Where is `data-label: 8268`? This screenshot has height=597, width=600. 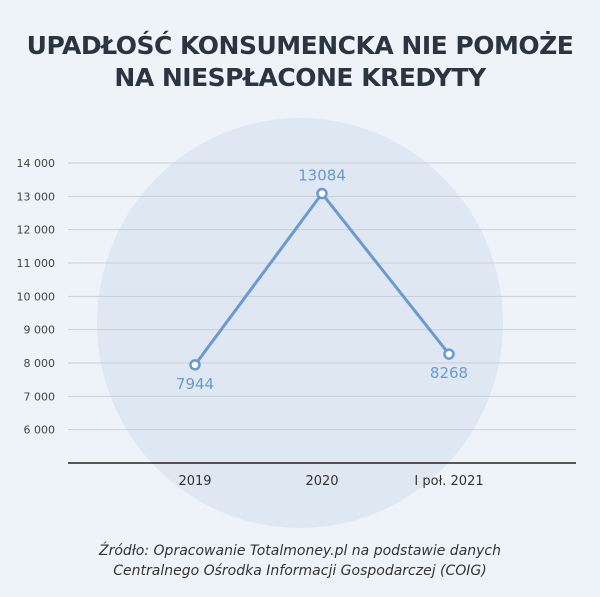 data-label: 8268 is located at coordinates (449, 373).